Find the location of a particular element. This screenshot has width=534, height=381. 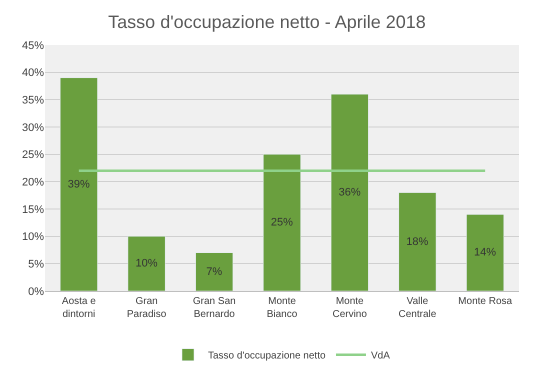

data-label: 36% is located at coordinates (349, 192).